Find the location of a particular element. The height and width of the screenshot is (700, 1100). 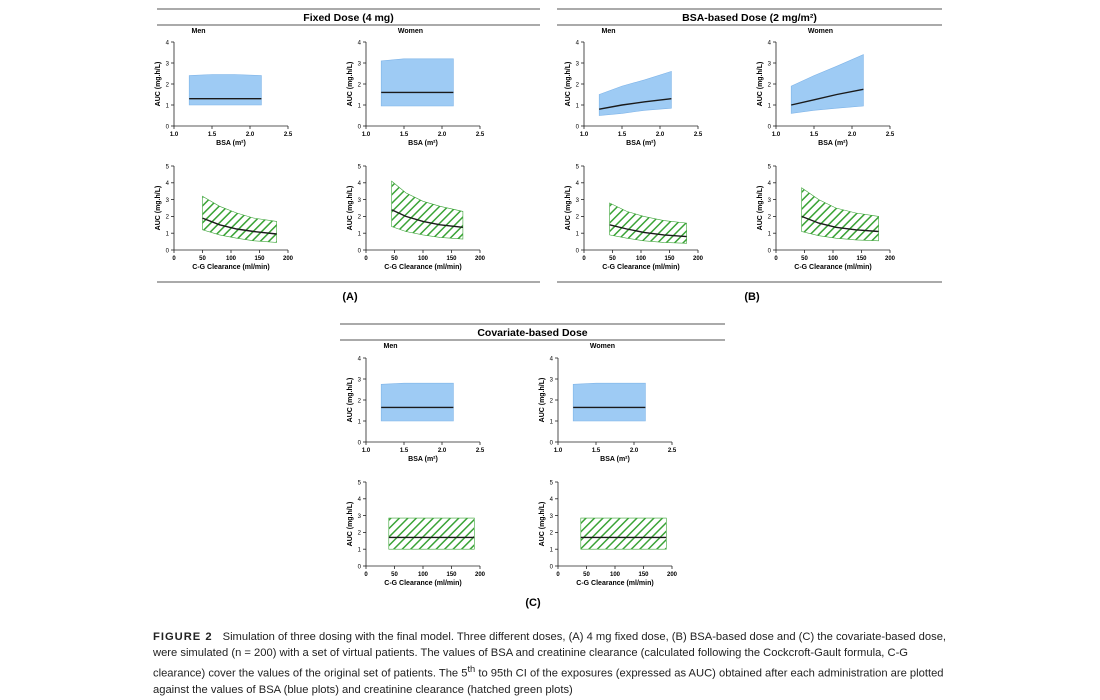

plot-c-men-bsa: 0 1 2 3 4 1.0 1.5 2.0 2.5 BSA (m²) AUC (mg.h/L) is located at coordinates (416, 409).